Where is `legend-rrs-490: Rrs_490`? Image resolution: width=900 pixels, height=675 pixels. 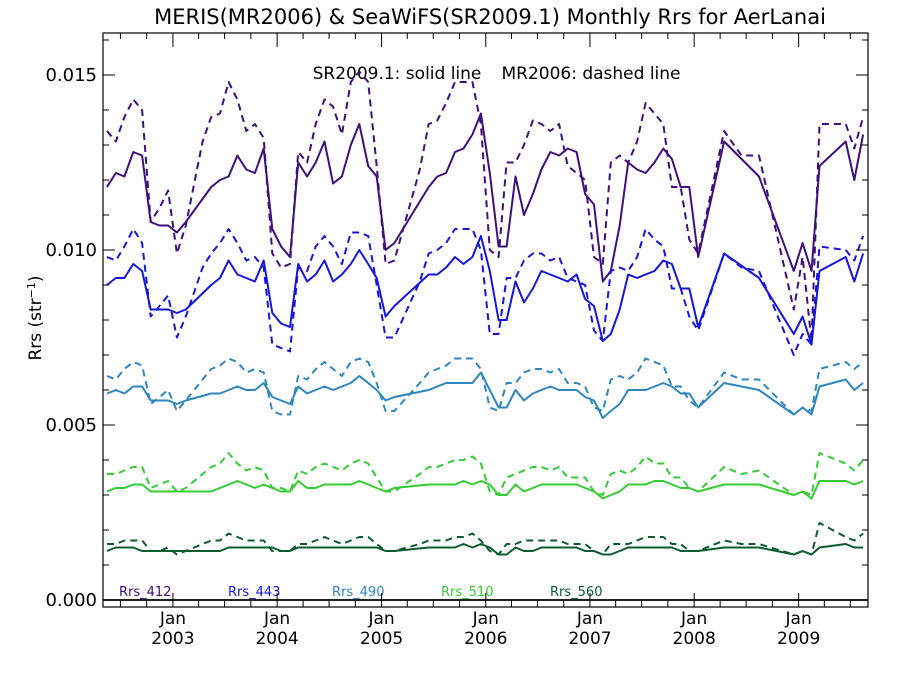
legend-rrs-490: Rrs_490 is located at coordinates (358, 592).